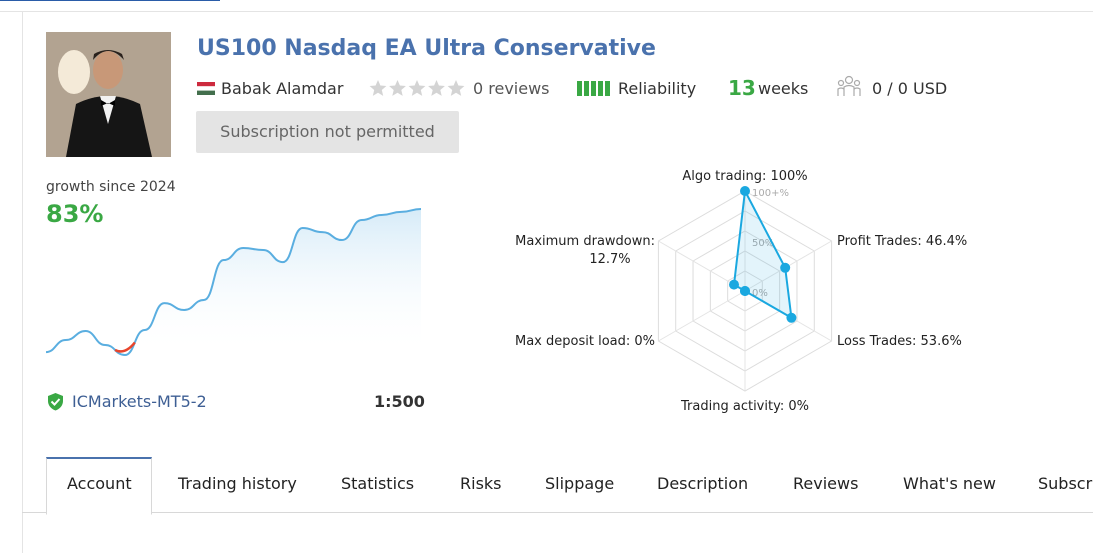 This screenshot has width=1093, height=553. Describe the element at coordinates (237, 483) in the screenshot. I see `tab: Trading history` at that location.